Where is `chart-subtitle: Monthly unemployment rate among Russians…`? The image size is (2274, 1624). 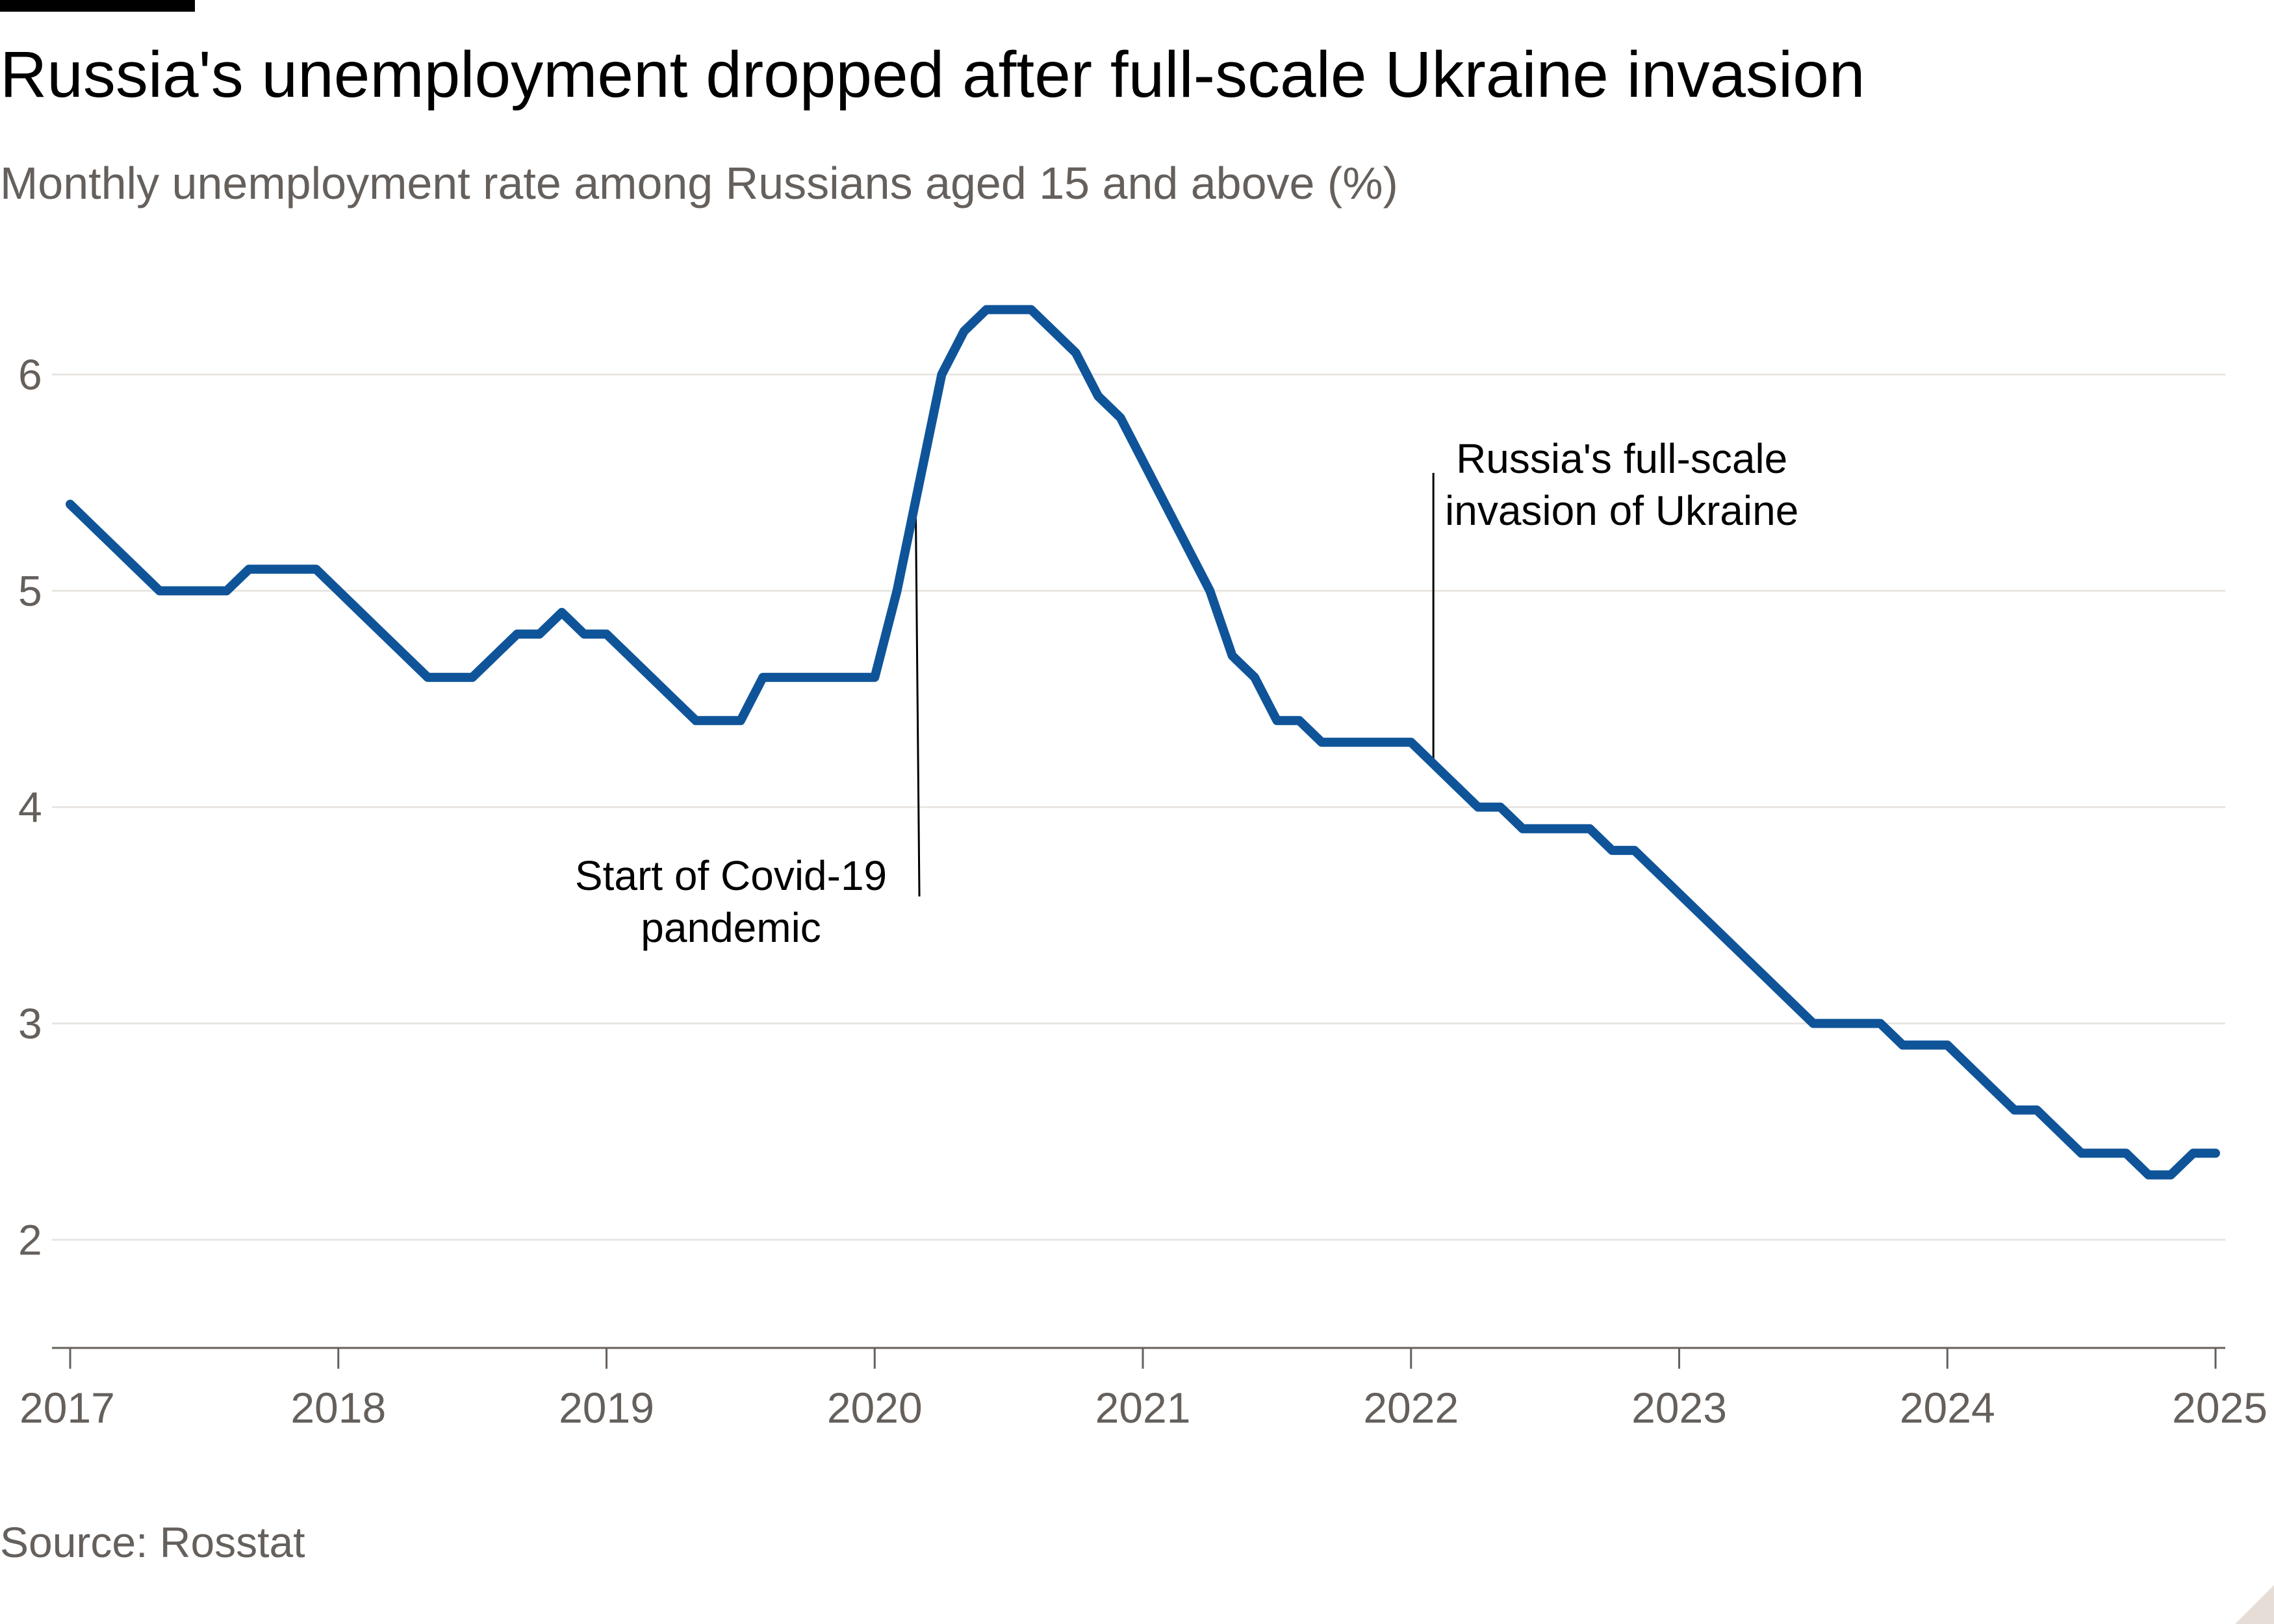
chart-subtitle: Monthly unemployment rate among Russians… is located at coordinates (699, 183).